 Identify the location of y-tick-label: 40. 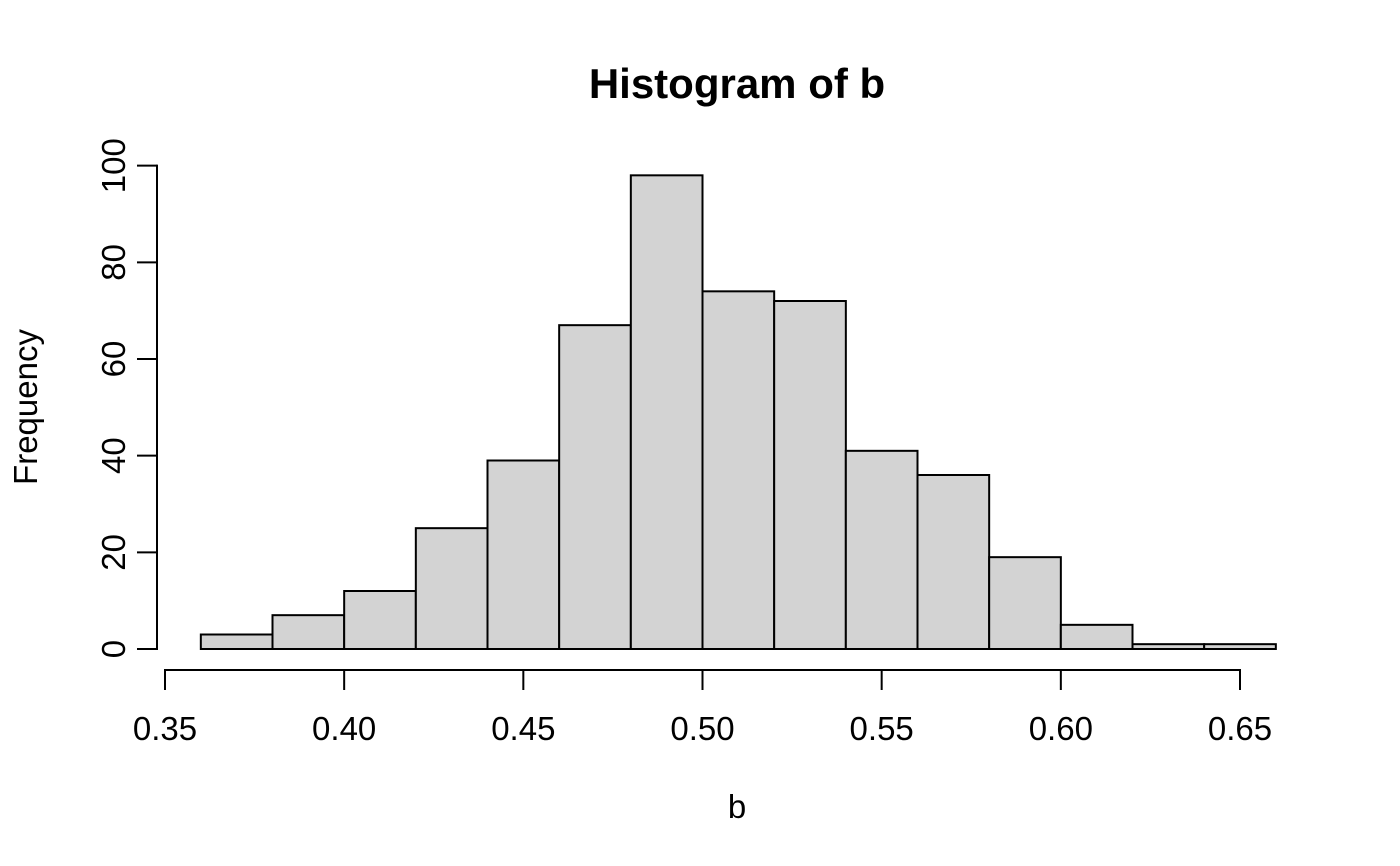
(113, 455).